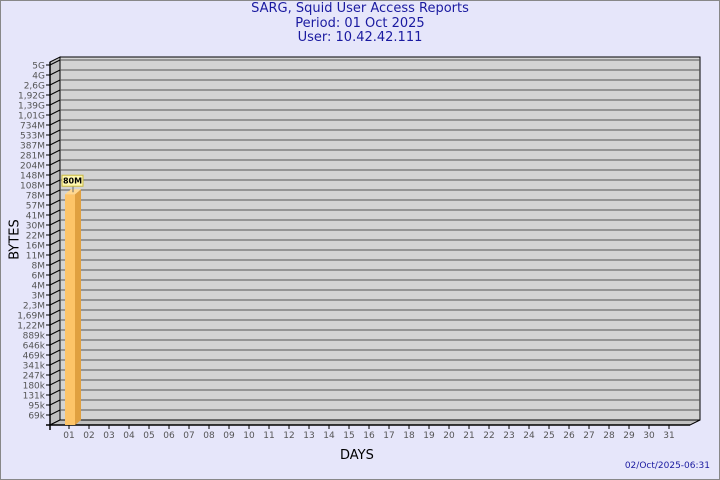 The width and height of the screenshot is (720, 480). Describe the element at coordinates (34, 387) in the screenshot. I see `y-tick-label: 180k` at that location.